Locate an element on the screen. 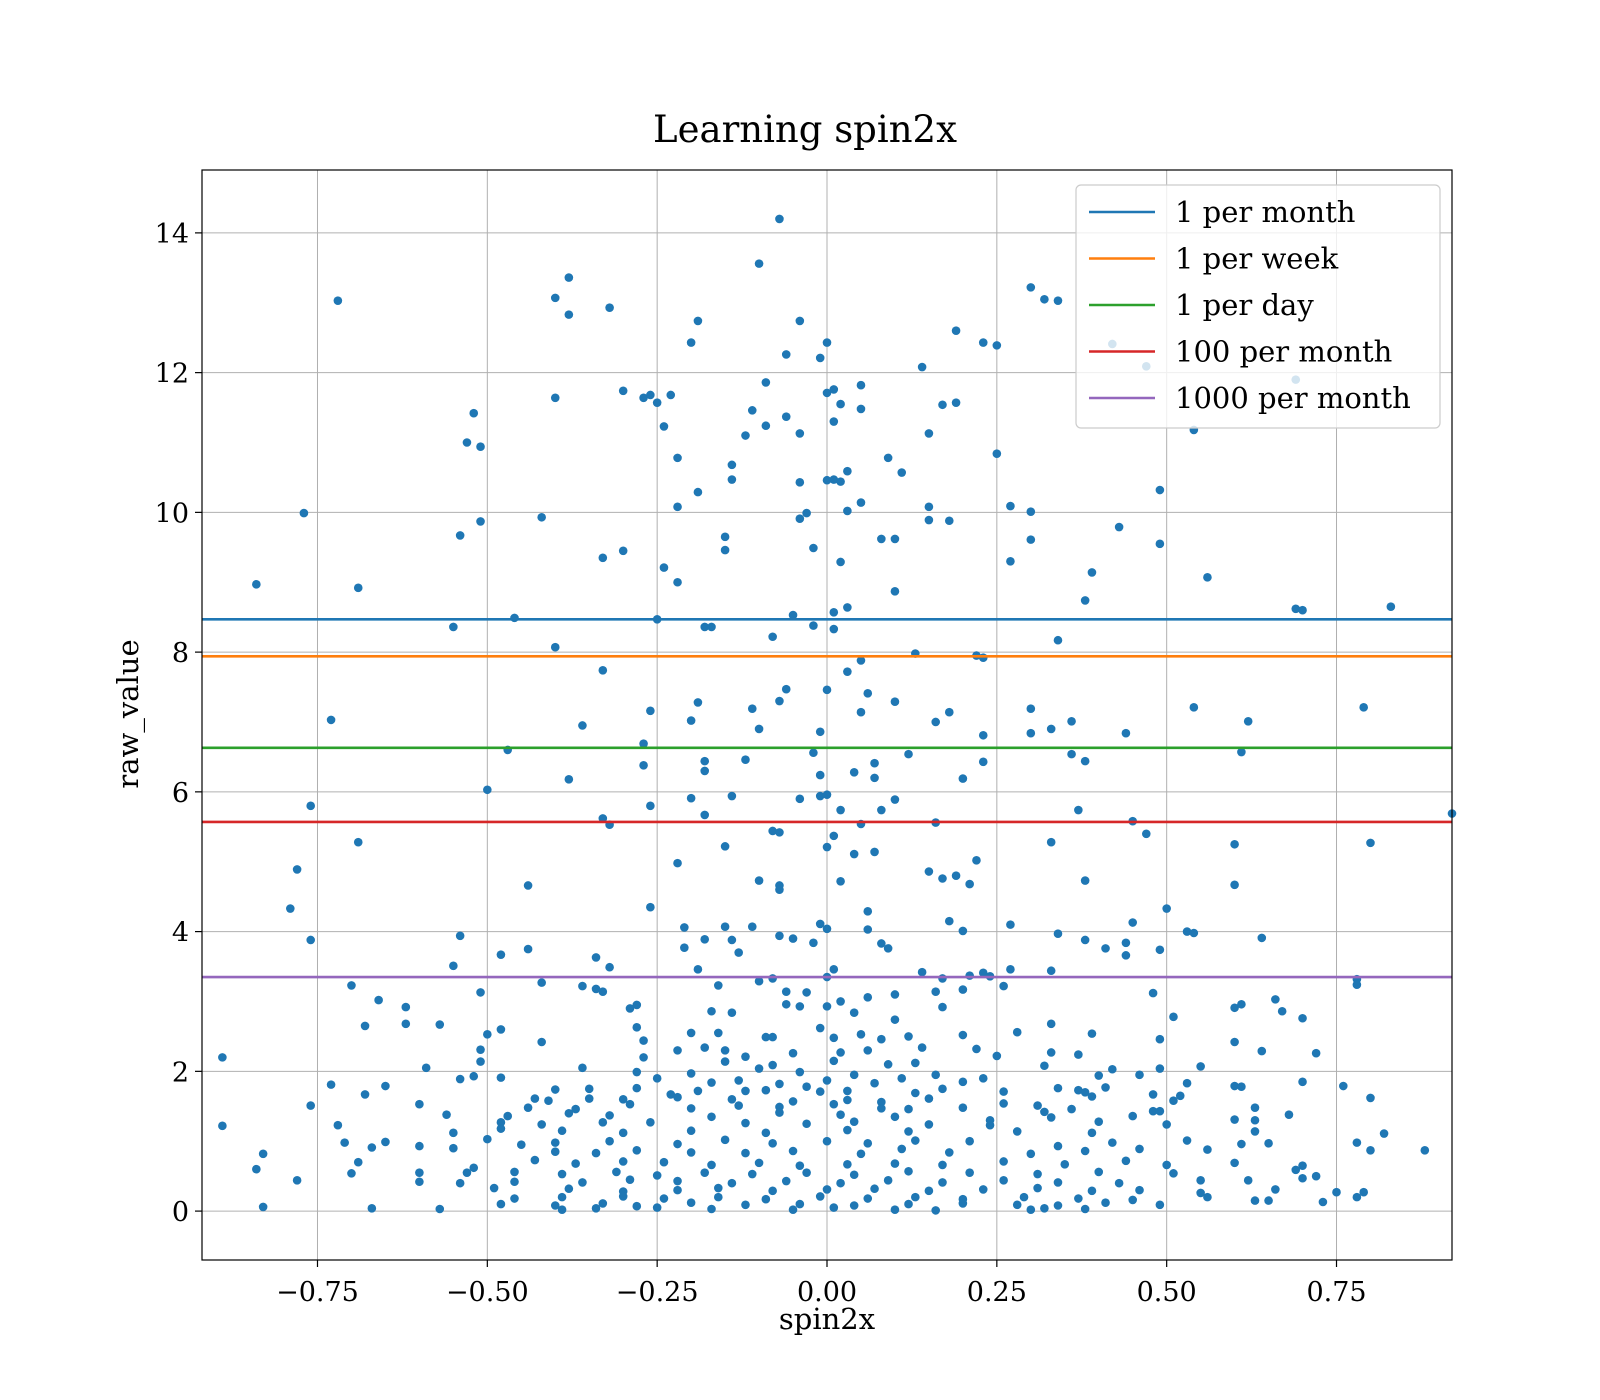 The image size is (1600, 1400). y-tick-label: 0 is located at coordinates (180, 1212).